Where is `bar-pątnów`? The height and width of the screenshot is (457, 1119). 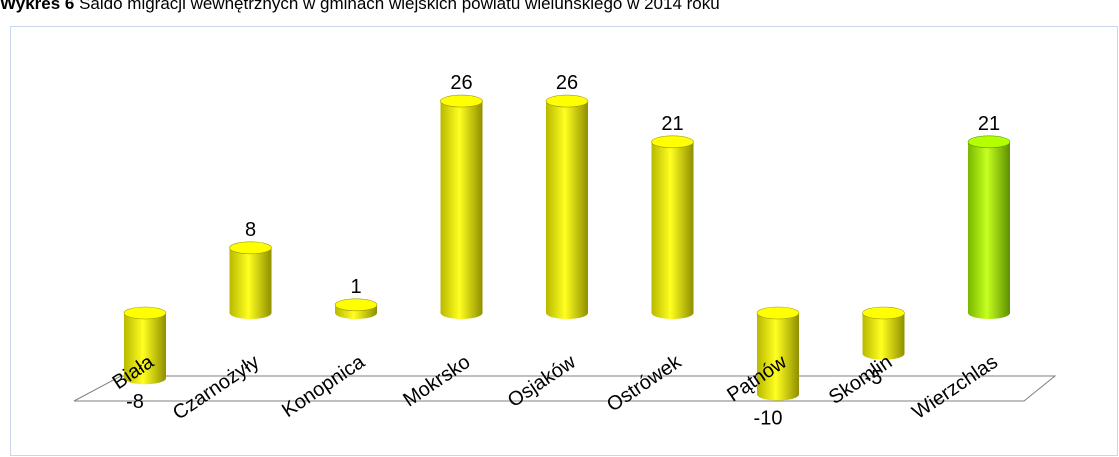 bar-pątnów is located at coordinates (778, 353).